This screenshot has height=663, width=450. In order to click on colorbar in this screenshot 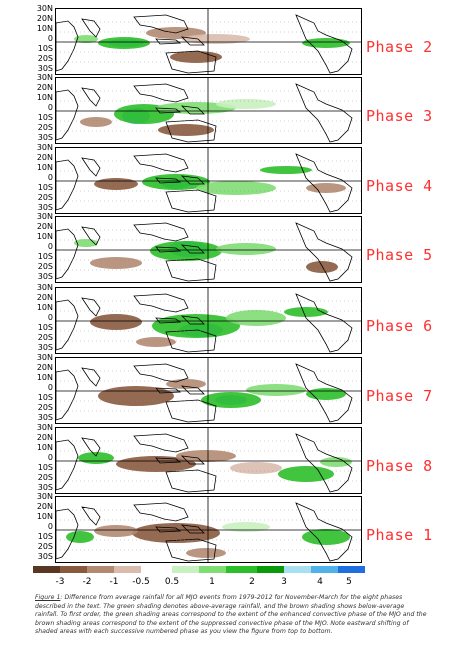, I will do `click(199, 569)`.